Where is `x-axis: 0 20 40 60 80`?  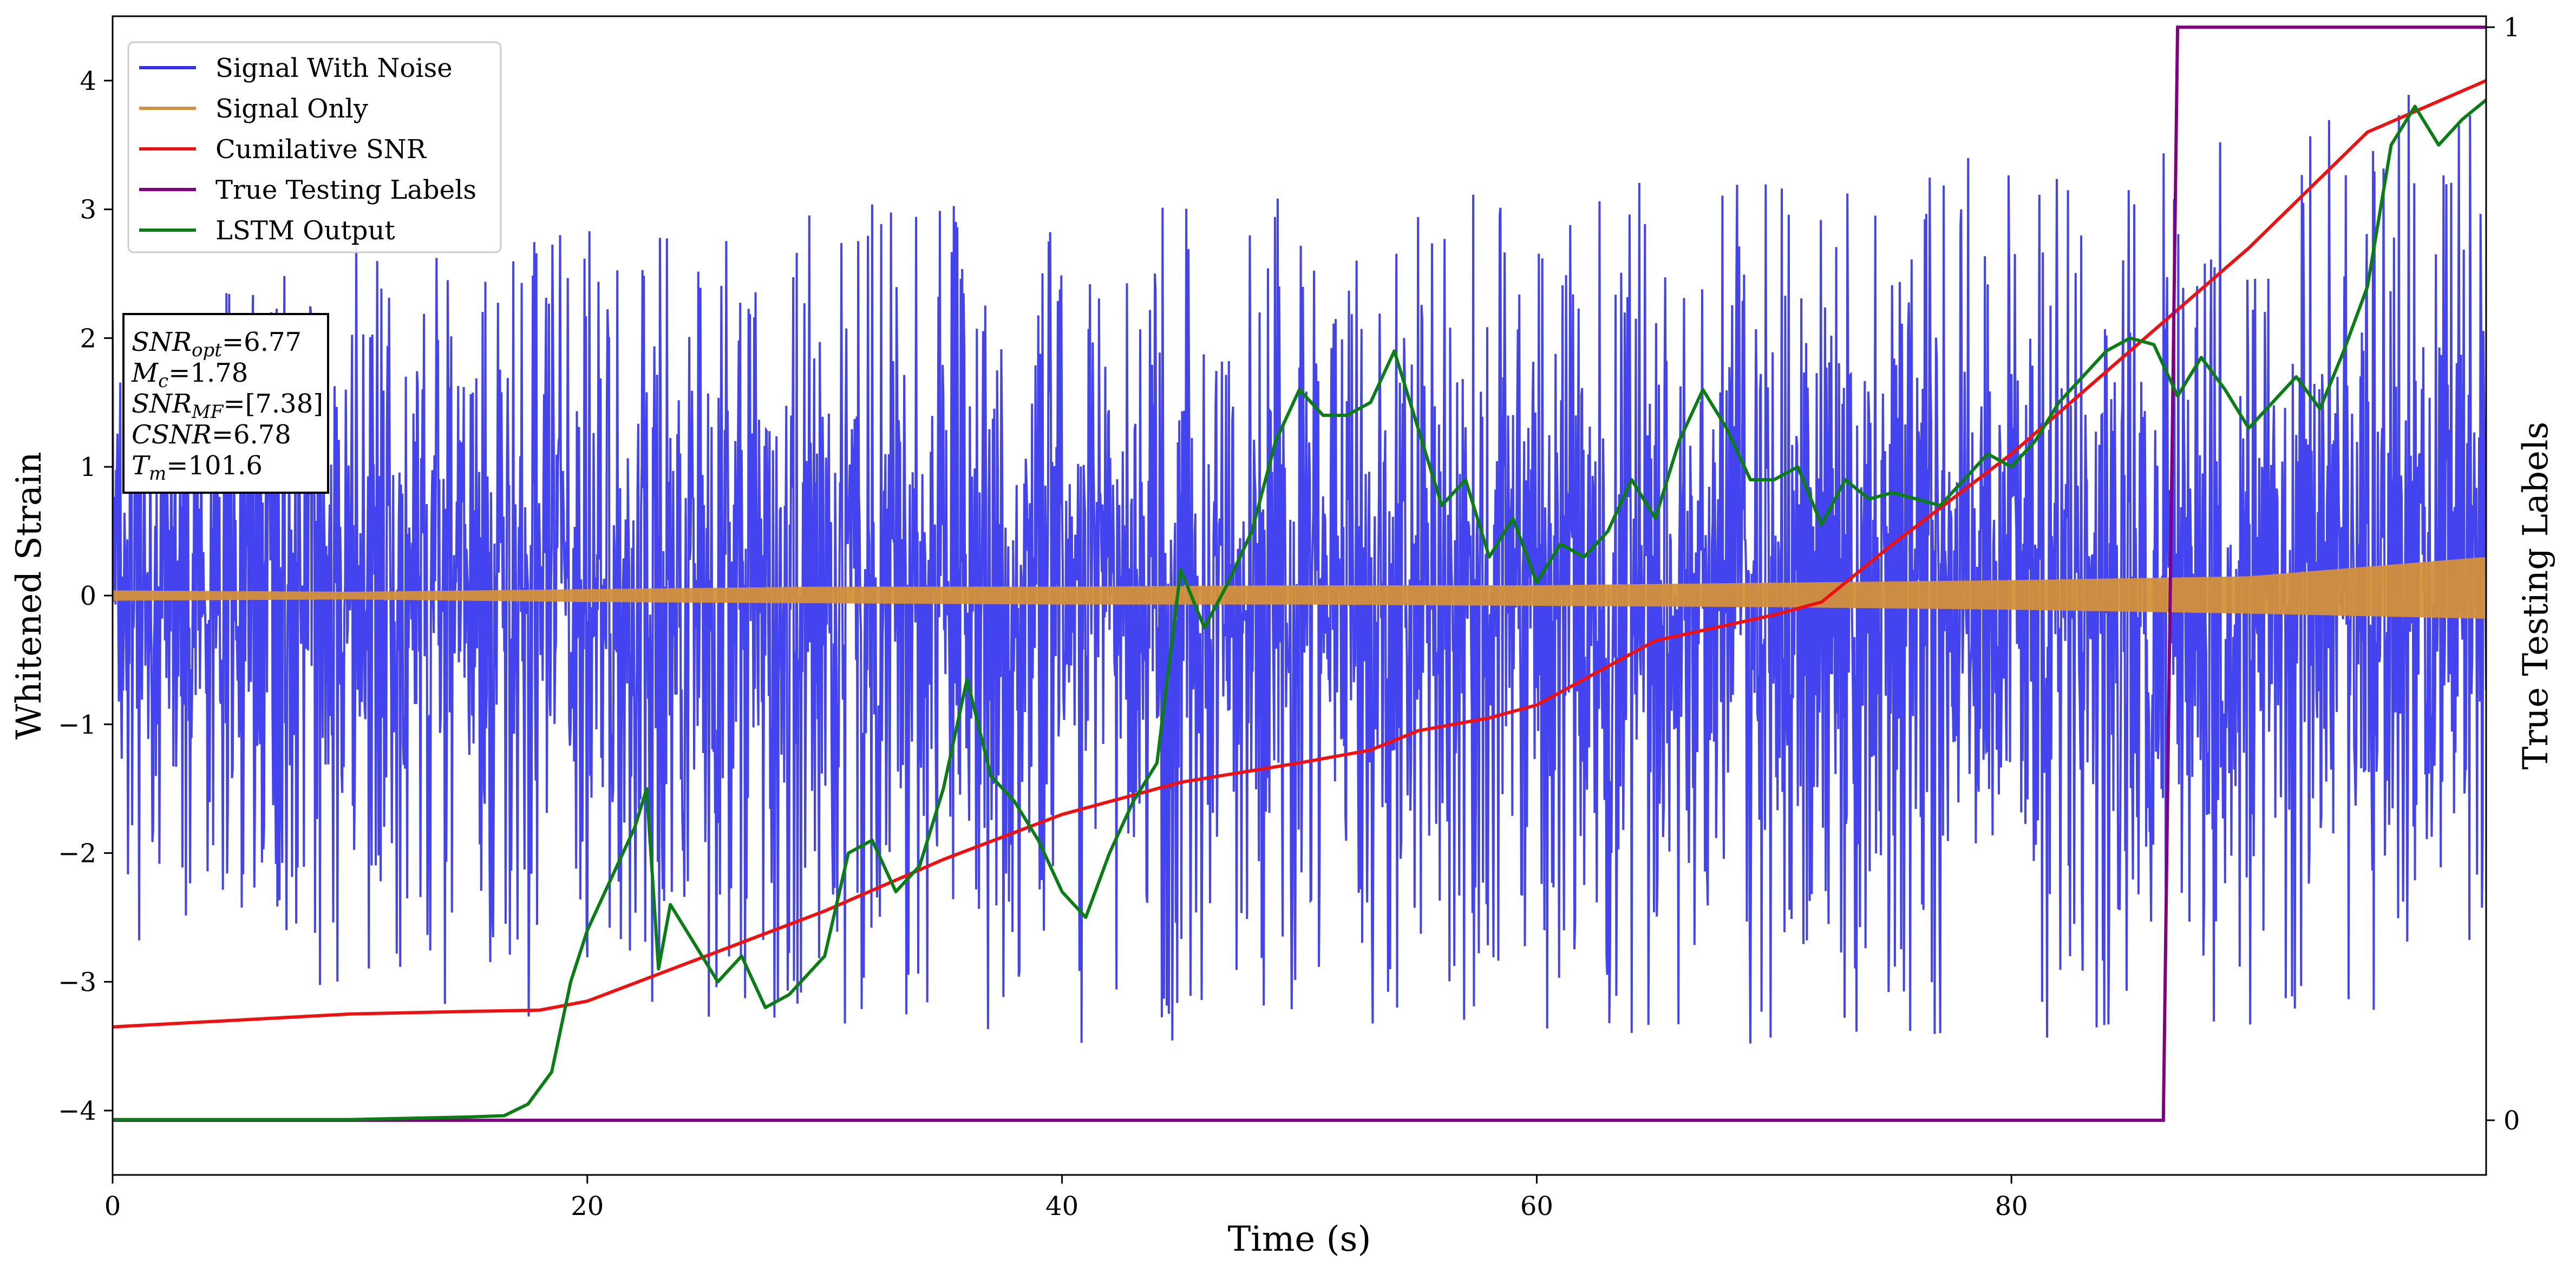 x-axis: 0 20 40 60 80 is located at coordinates (1066, 1198).